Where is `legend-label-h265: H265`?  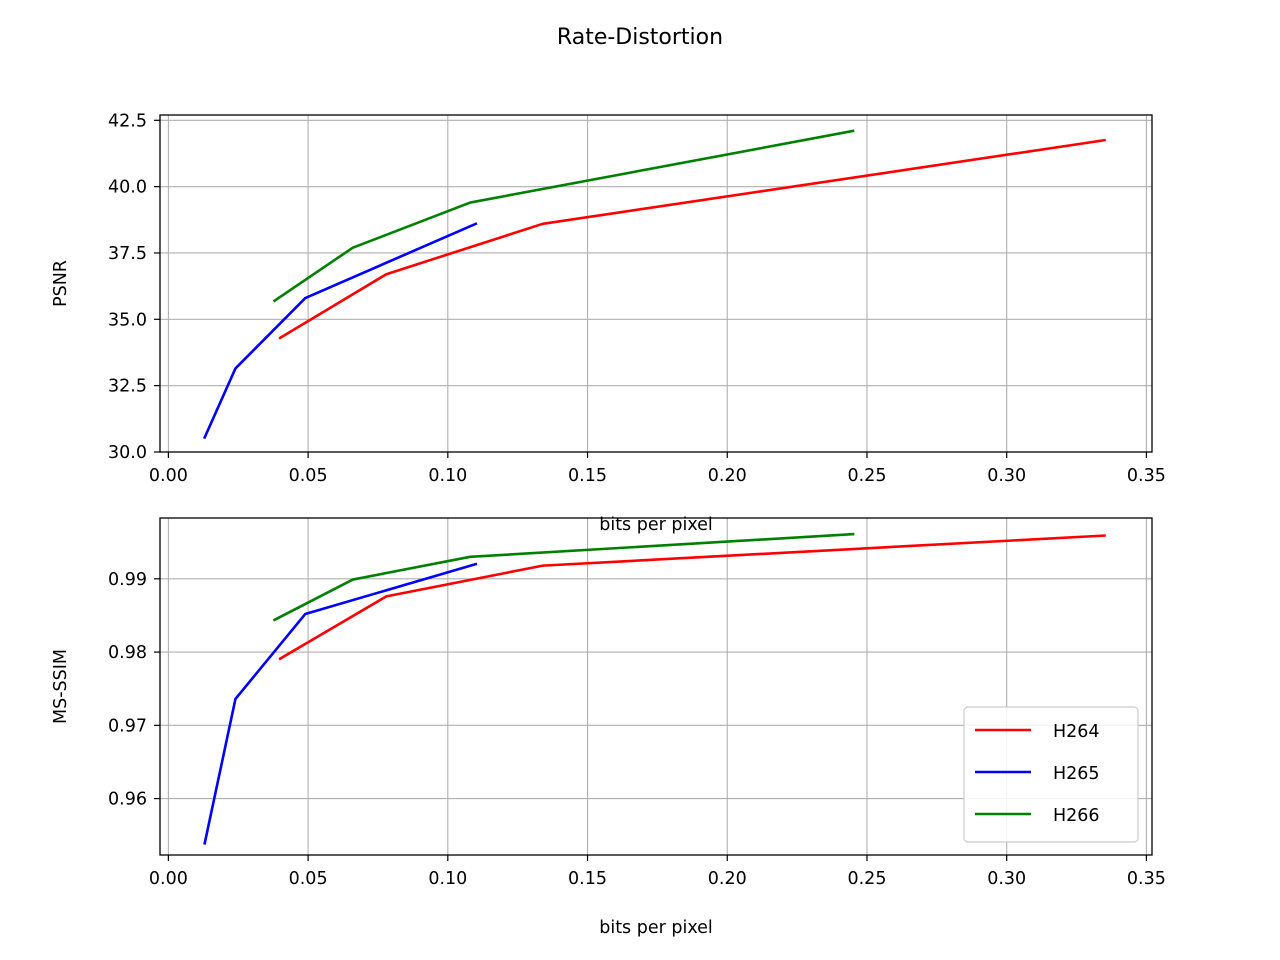
legend-label-h265: H265 is located at coordinates (1076, 774).